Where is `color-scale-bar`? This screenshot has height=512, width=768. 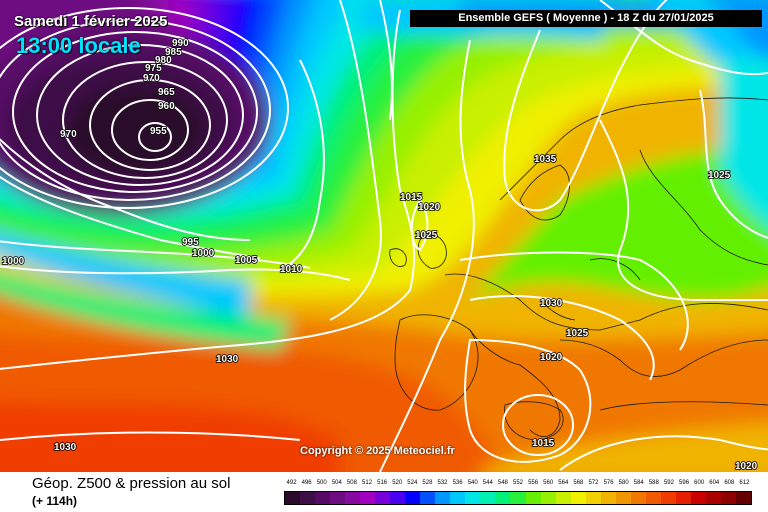 color-scale-bar is located at coordinates (518, 498).